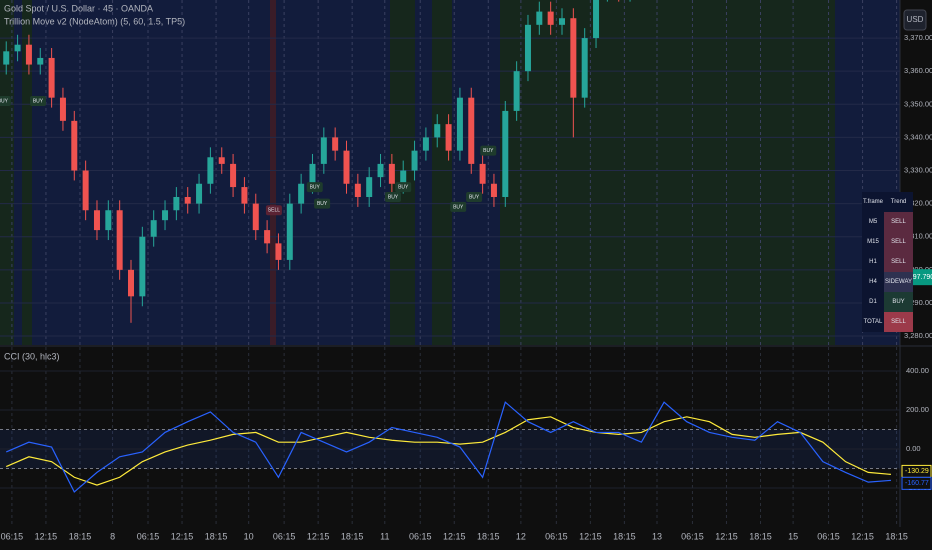  Describe the element at coordinates (916, 483) in the screenshot. I see `value-box` at that location.